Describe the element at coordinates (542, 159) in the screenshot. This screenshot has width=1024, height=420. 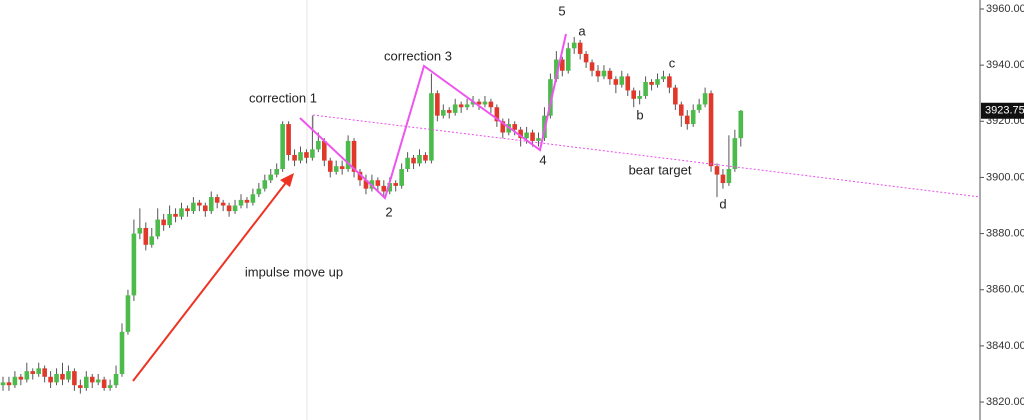
I see `annotation: 4` at that location.